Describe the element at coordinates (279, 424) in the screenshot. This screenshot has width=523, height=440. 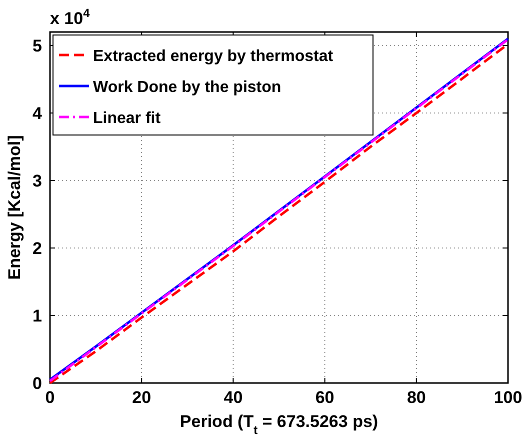
I see `x-axis-title: Period (T$_{t}$ = 673.5263 ps)` at that location.